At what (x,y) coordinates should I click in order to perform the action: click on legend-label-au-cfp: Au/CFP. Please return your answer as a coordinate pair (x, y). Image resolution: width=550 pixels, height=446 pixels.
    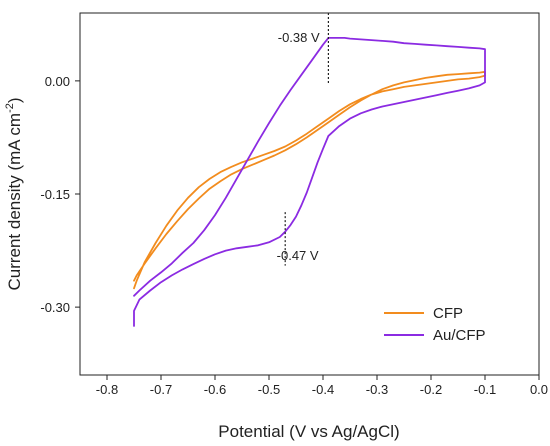
    Looking at the image, I should click on (459, 335).